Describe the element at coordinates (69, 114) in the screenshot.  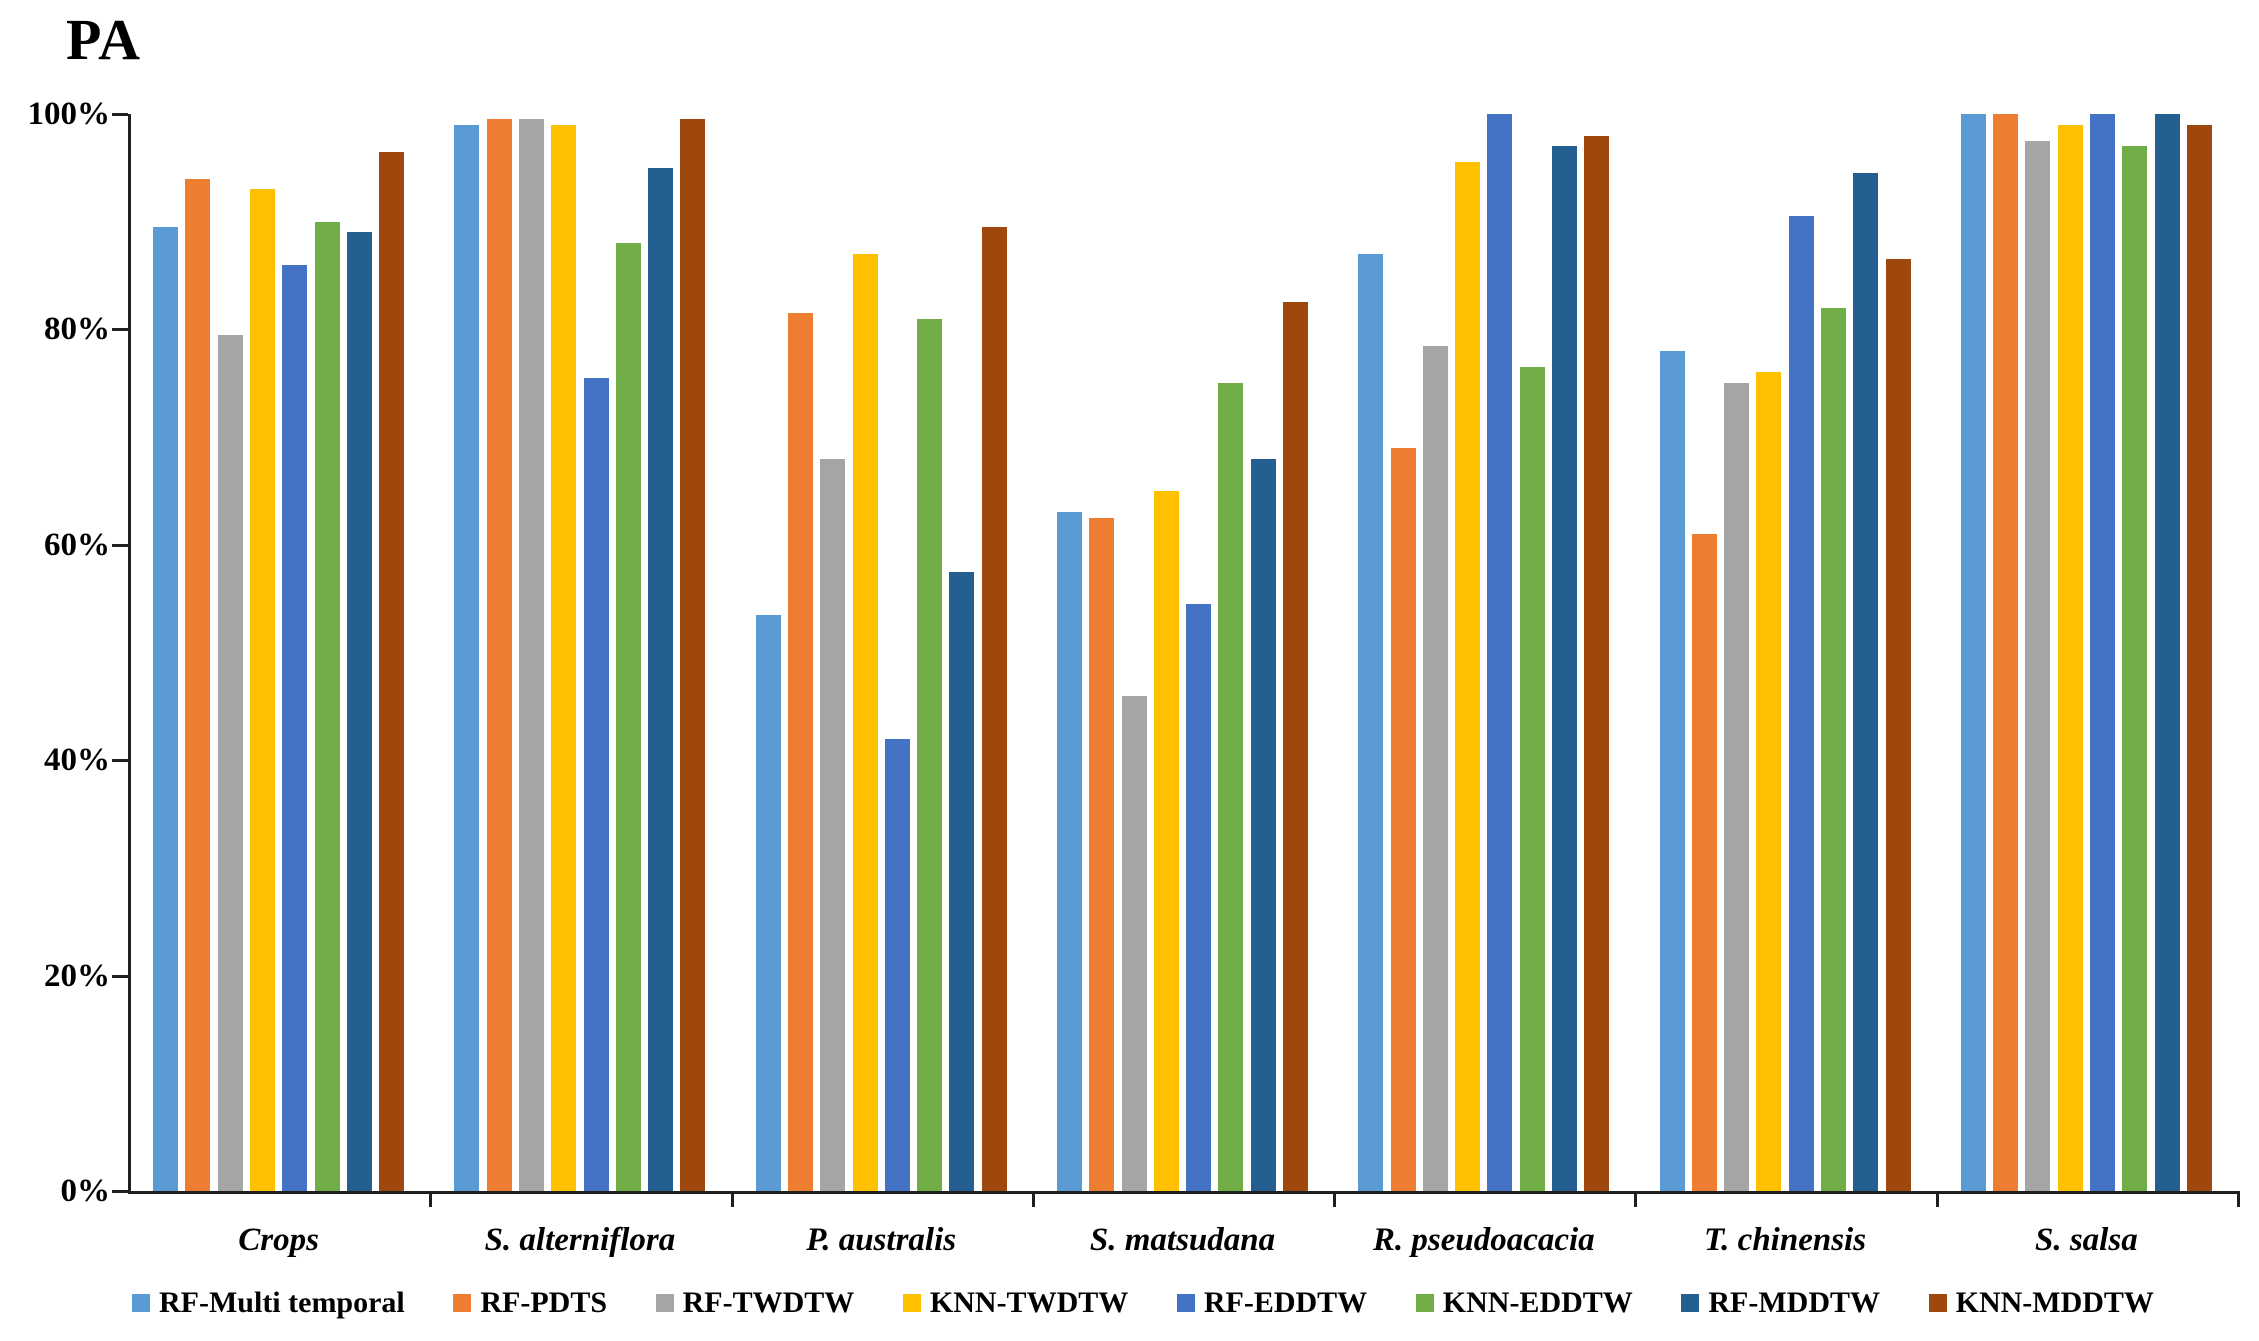
I see `y-tick-label: 100%` at that location.